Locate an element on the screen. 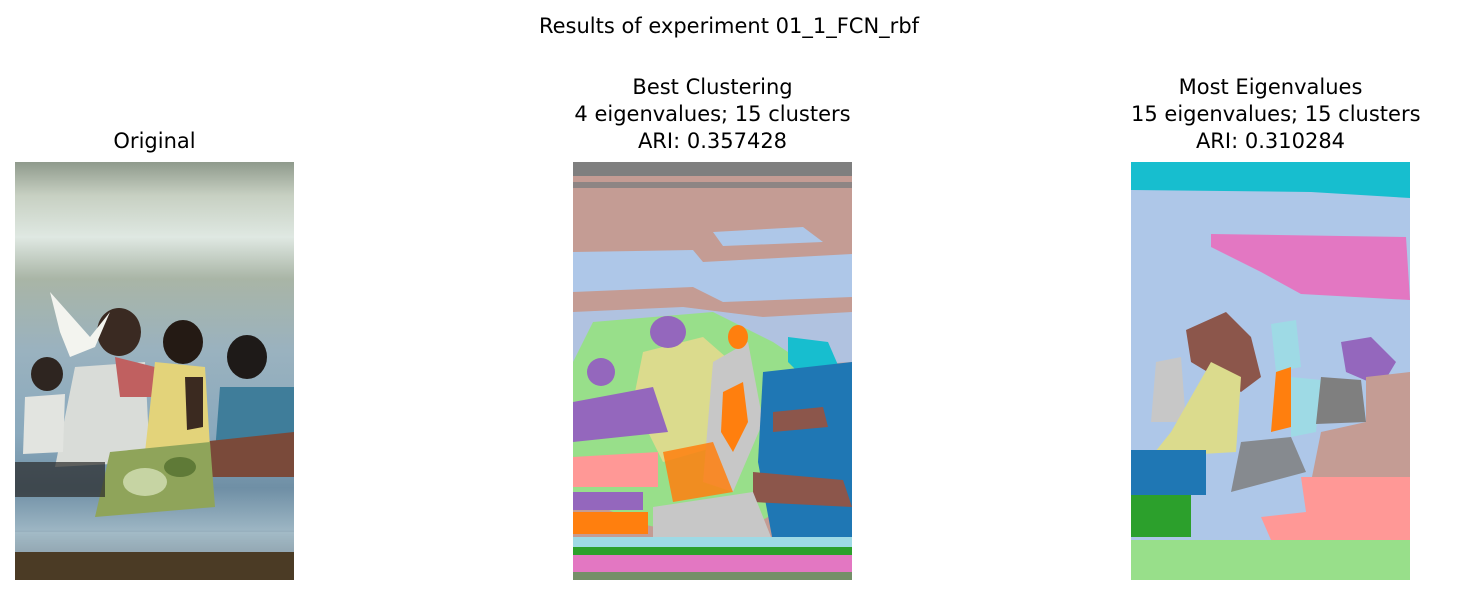 The height and width of the screenshot is (595, 1458). figure-title: Results of experiment 01_1_FCN_rbf is located at coordinates (729, 26).